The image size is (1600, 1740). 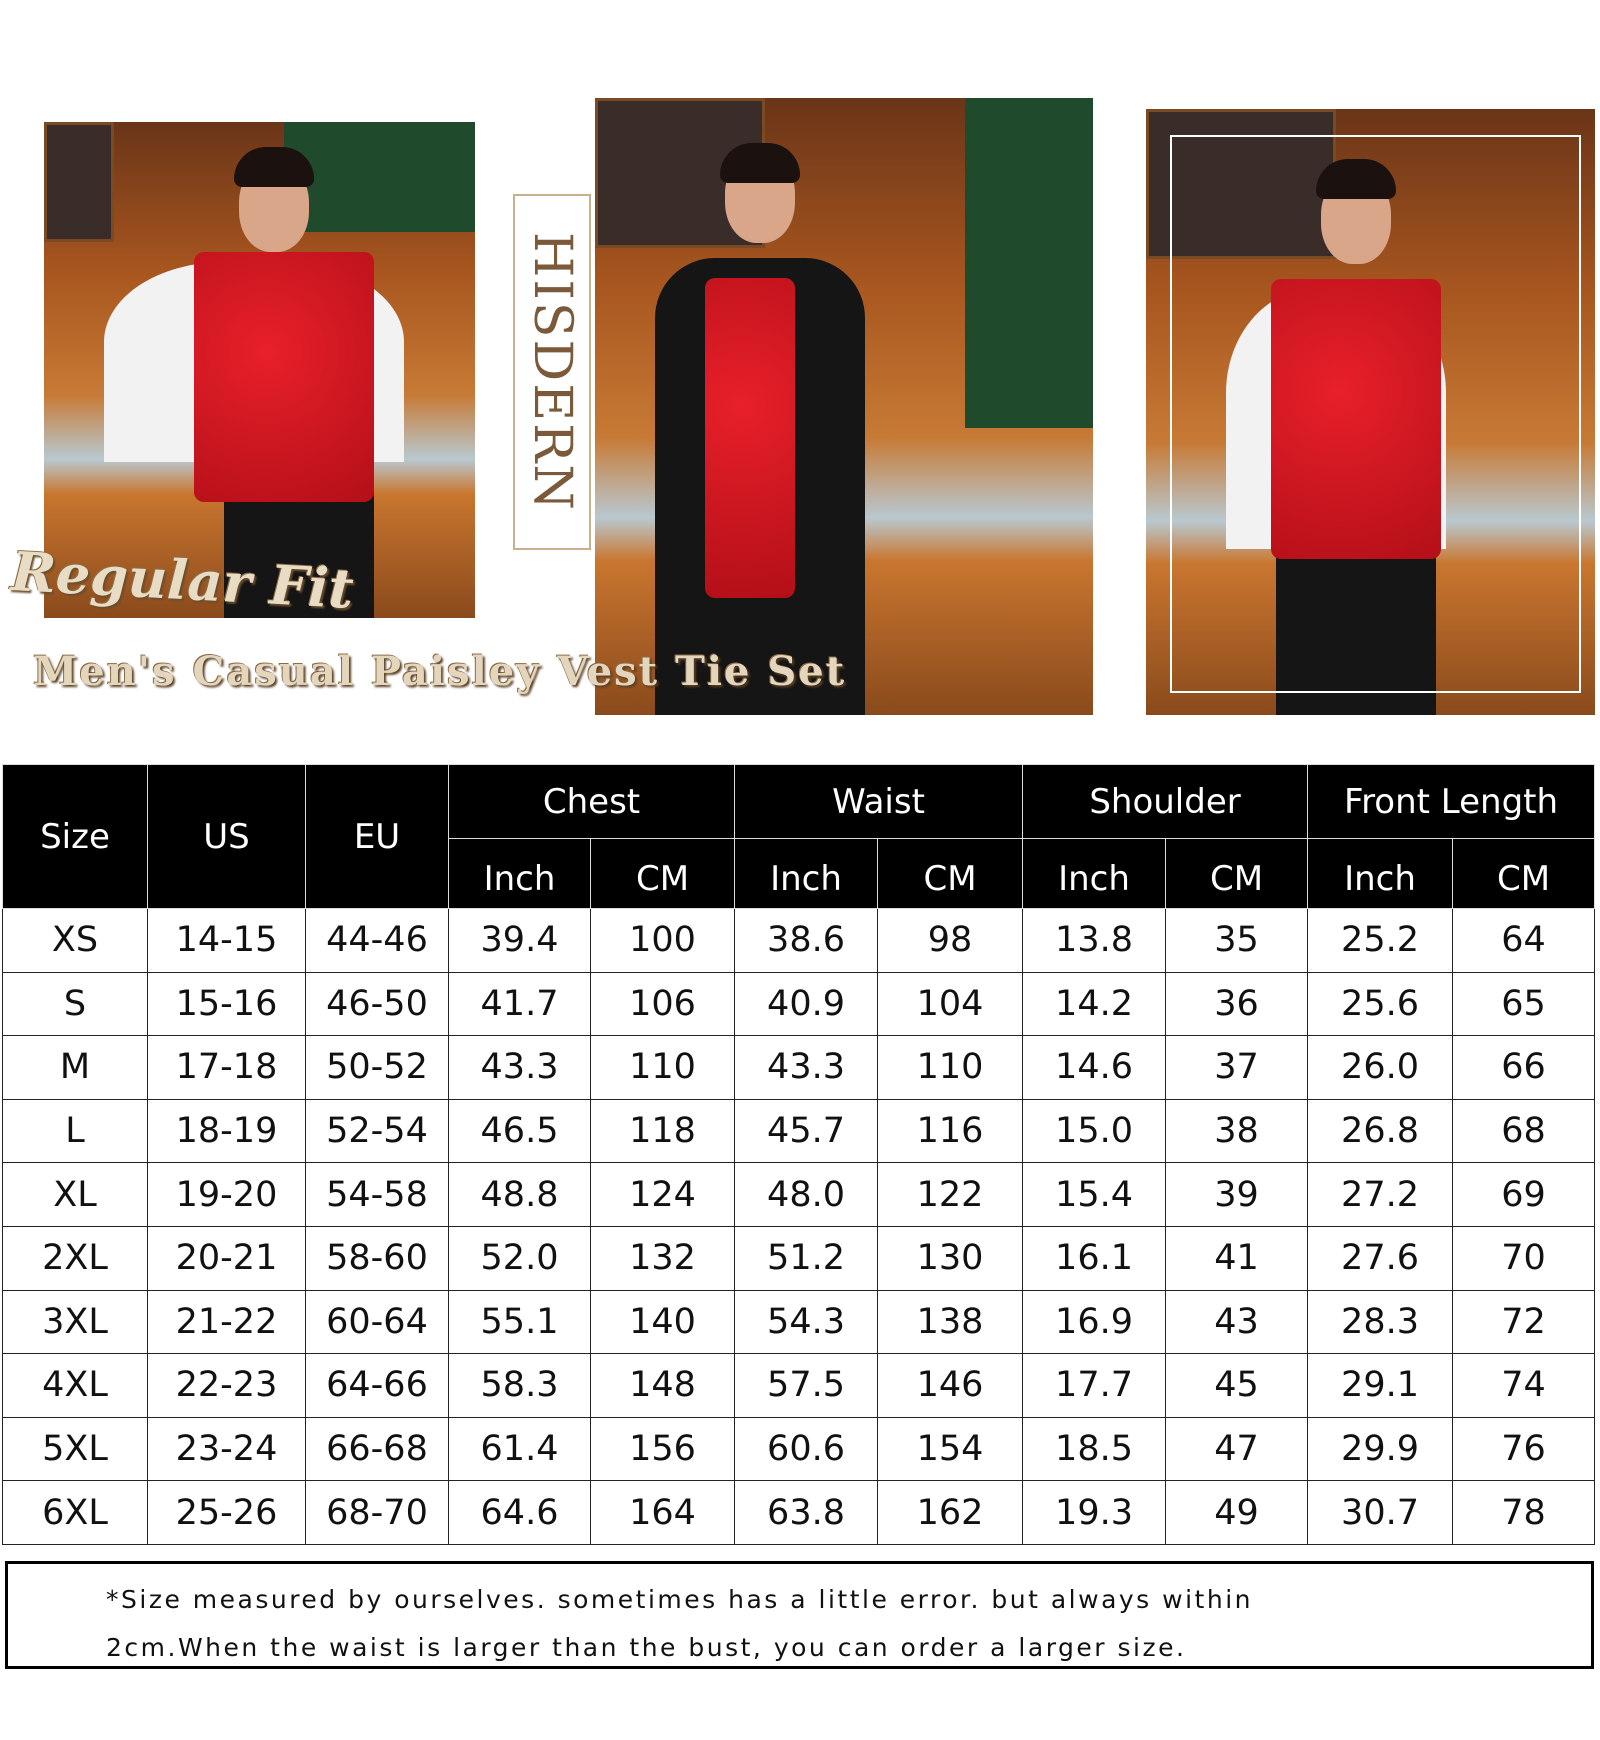 I want to click on table-cell: 46-50, so click(x=377, y=1004).